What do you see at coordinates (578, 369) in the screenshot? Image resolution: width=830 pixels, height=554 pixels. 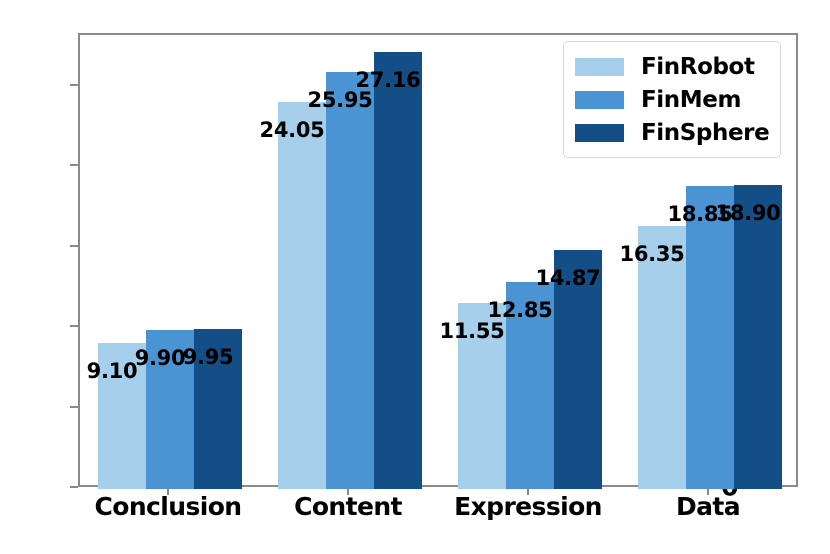 I see `bar-expression-finsphere` at bounding box center [578, 369].